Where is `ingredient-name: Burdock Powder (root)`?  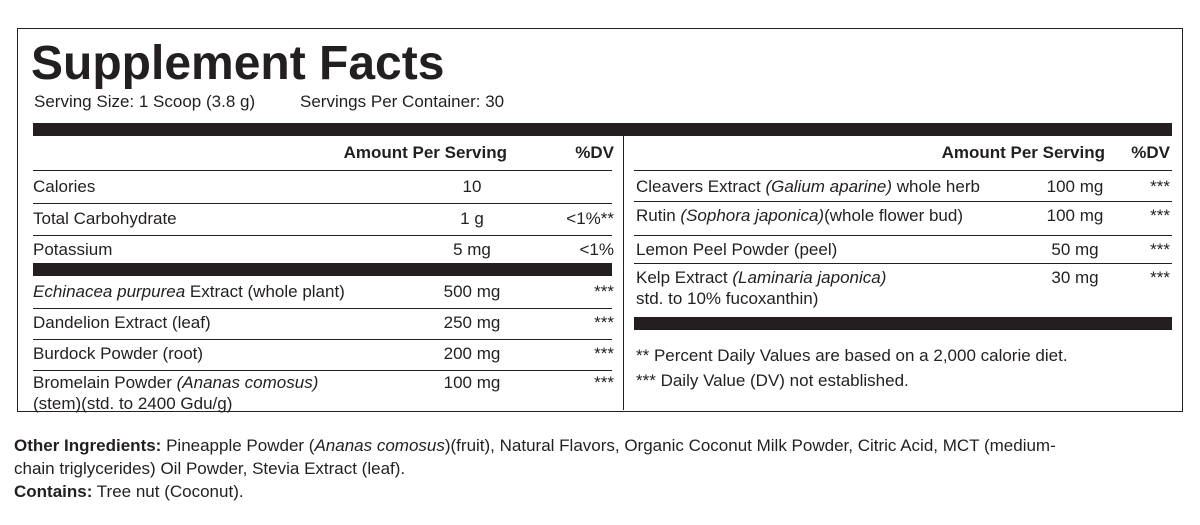 ingredient-name: Burdock Powder (root) is located at coordinates (118, 354).